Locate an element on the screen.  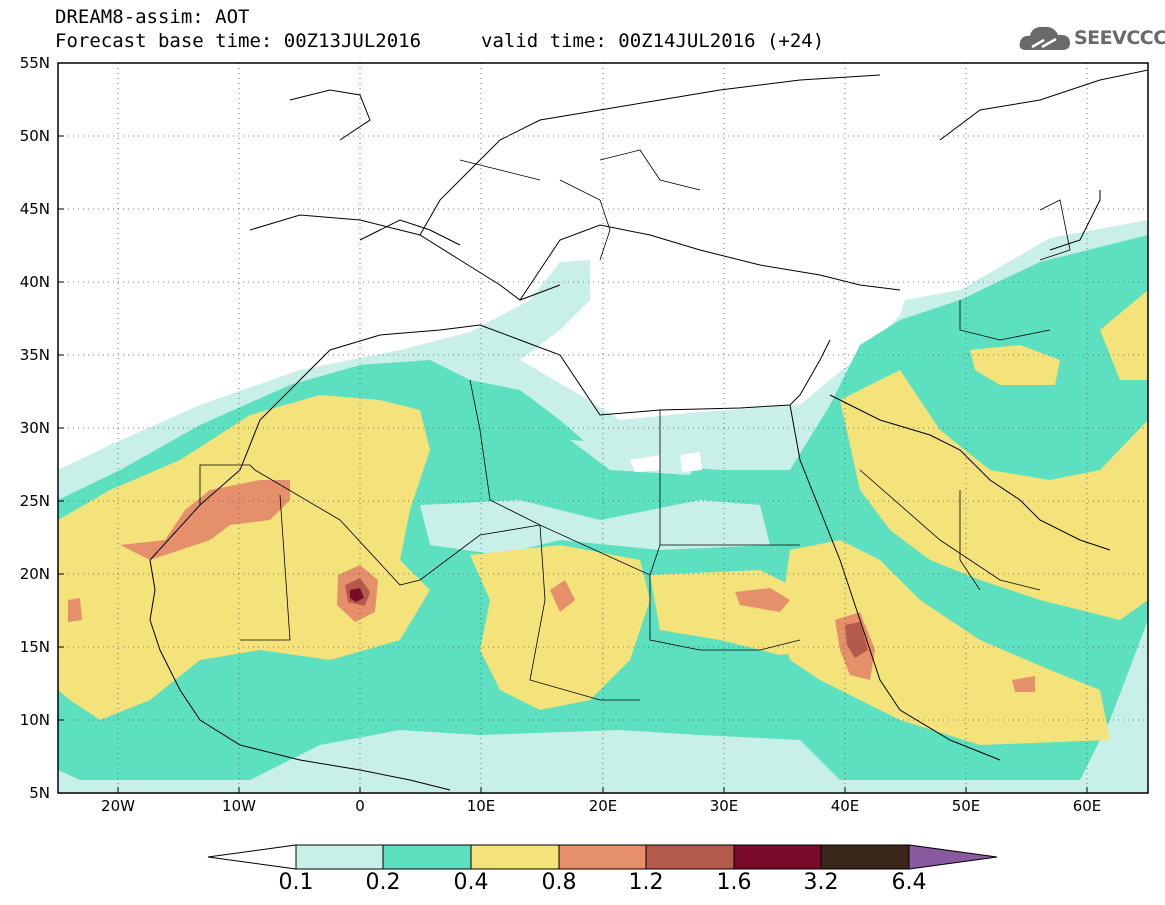
lon-label: 30E is located at coordinates (724, 806).